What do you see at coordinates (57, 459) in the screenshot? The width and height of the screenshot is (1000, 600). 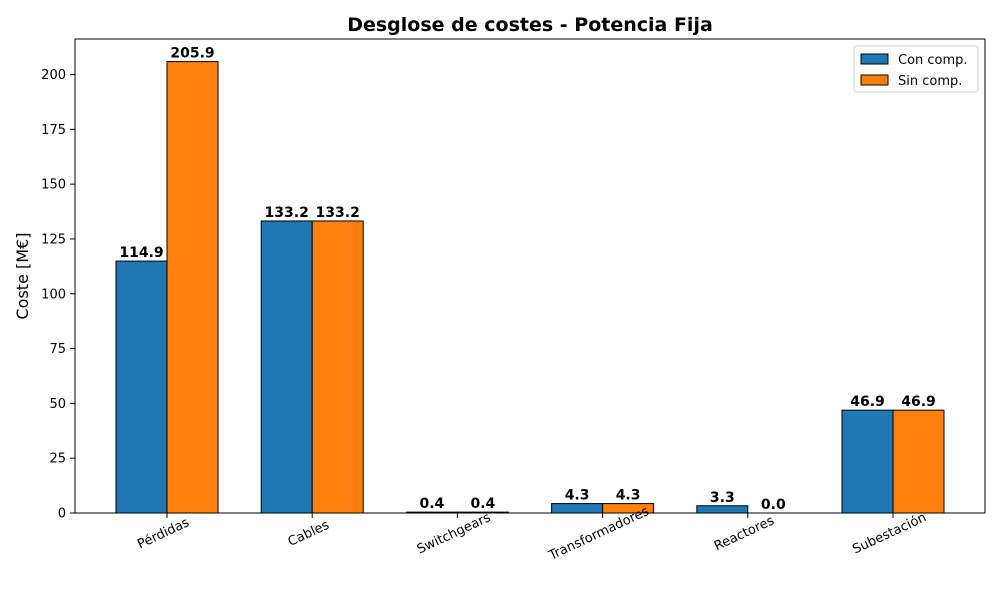 I see `y-tick-label: 25` at bounding box center [57, 459].